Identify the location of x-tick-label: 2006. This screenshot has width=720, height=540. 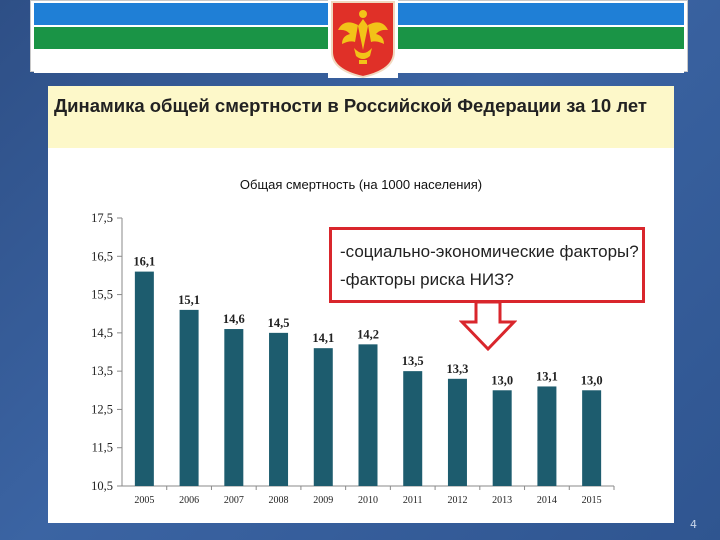
(189, 500).